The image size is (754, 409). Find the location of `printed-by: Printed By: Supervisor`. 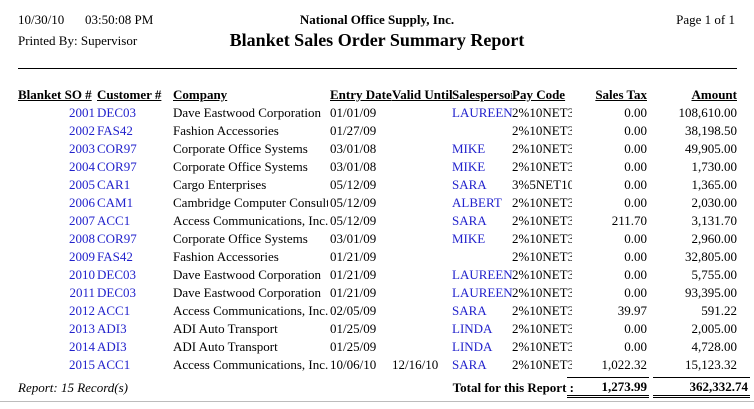

printed-by: Printed By: Supervisor is located at coordinates (78, 40).